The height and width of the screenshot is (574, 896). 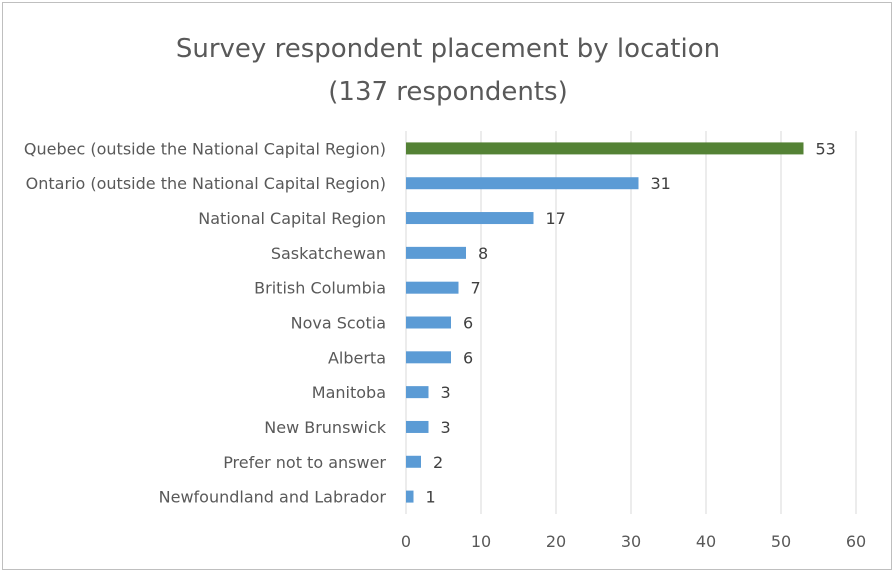 I want to click on value-label: 53, so click(x=826, y=148).